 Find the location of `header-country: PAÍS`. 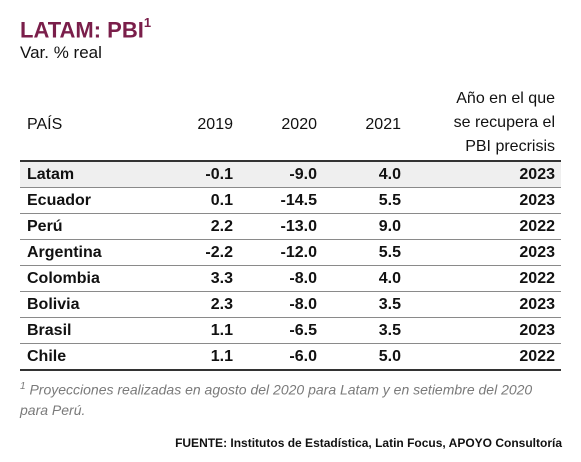

header-country: PAÍS is located at coordinates (45, 124).